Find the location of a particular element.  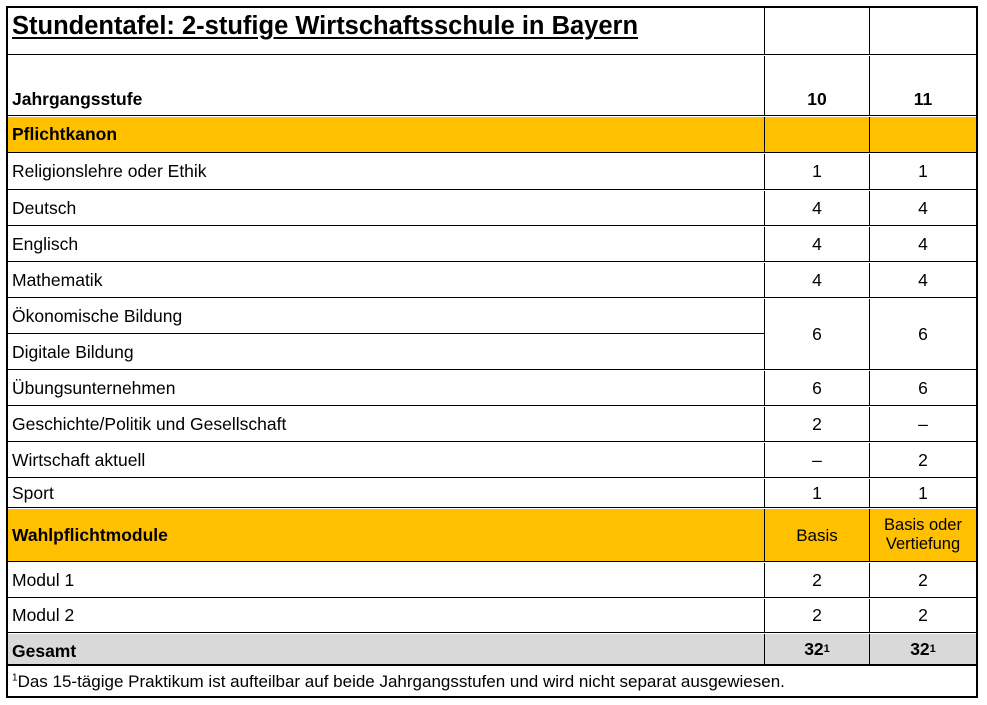

total-row: Gesamt 32 1 32 1 is located at coordinates (492, 650).